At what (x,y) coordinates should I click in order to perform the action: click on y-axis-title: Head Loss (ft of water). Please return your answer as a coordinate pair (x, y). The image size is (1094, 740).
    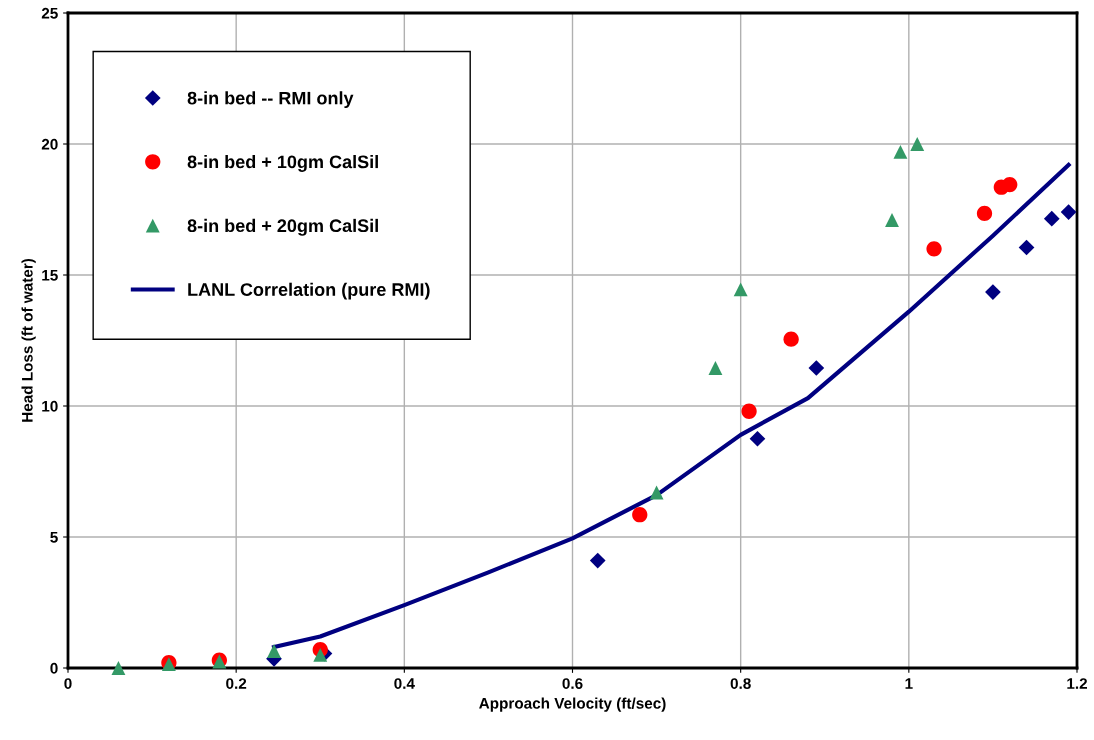
    Looking at the image, I should click on (28, 340).